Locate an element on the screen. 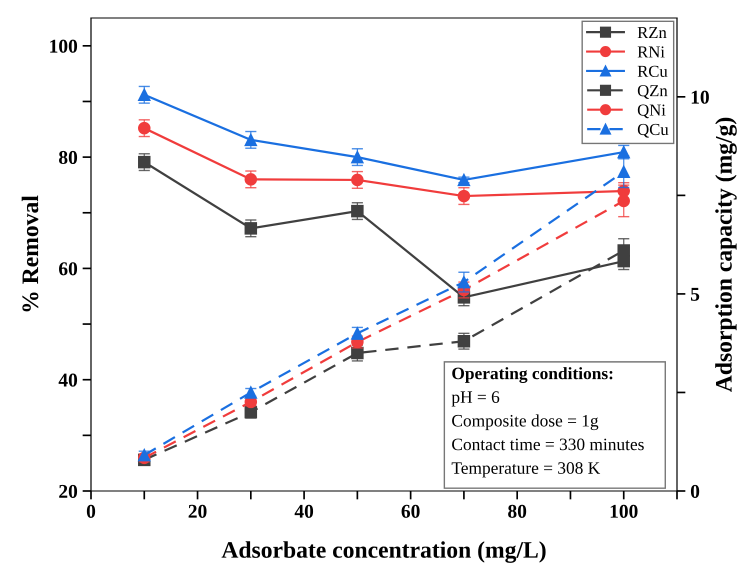  annotation: Composite dose = 1g is located at coordinates (525, 422).